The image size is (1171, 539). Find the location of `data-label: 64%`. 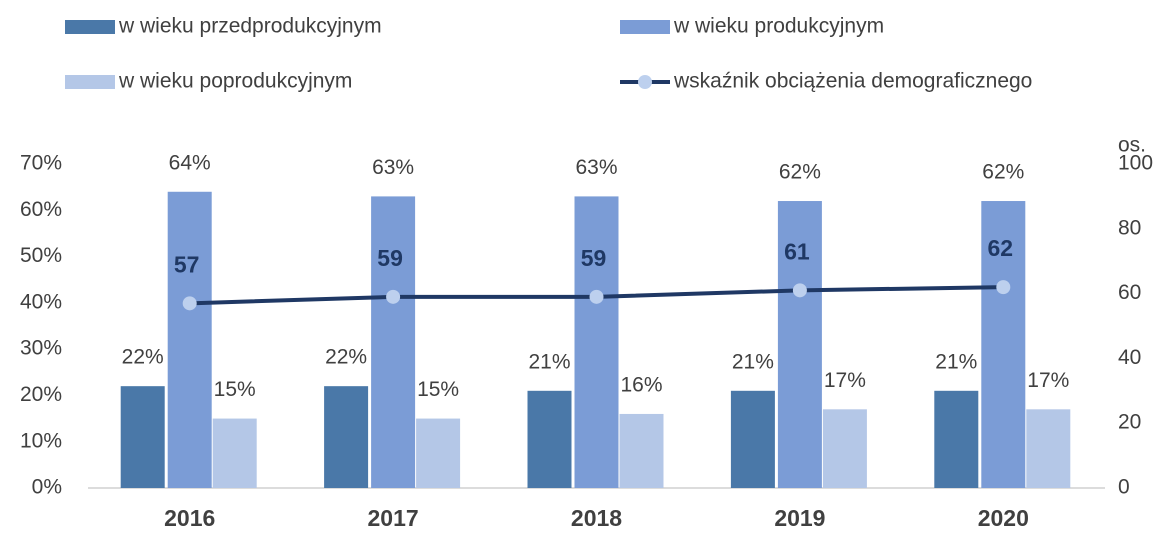

data-label: 64% is located at coordinates (190, 162).